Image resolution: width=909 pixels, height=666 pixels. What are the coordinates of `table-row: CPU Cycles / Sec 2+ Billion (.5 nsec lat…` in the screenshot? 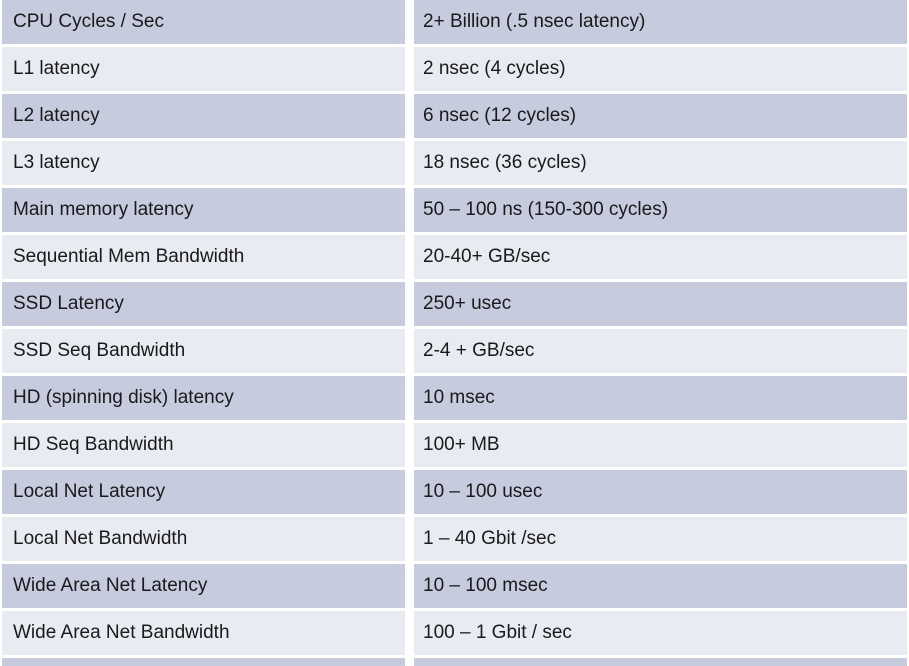 It's located at (454, 22).